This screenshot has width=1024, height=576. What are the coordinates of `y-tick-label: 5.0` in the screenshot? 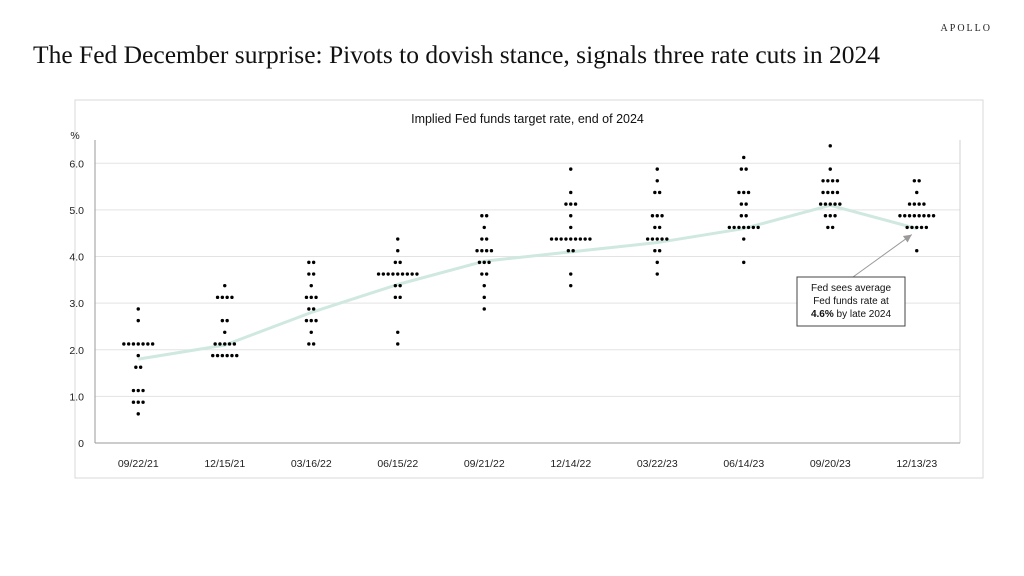 It's located at (76, 211).